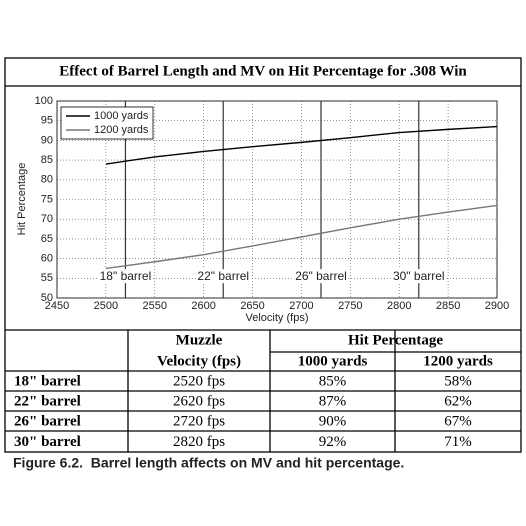 This screenshot has height=526, width=526. I want to click on table-cell: 2720 fps, so click(199, 421).